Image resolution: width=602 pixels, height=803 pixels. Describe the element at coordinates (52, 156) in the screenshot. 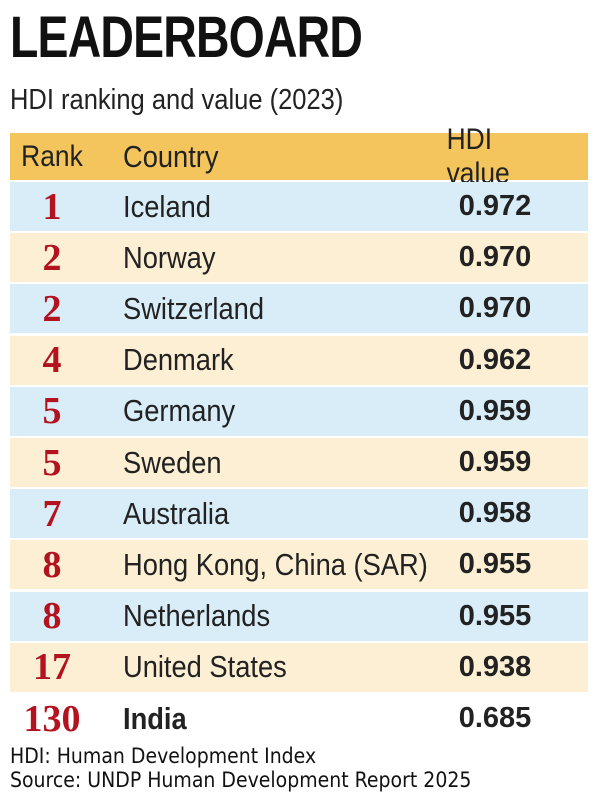

I see `column-header: Rank` at that location.